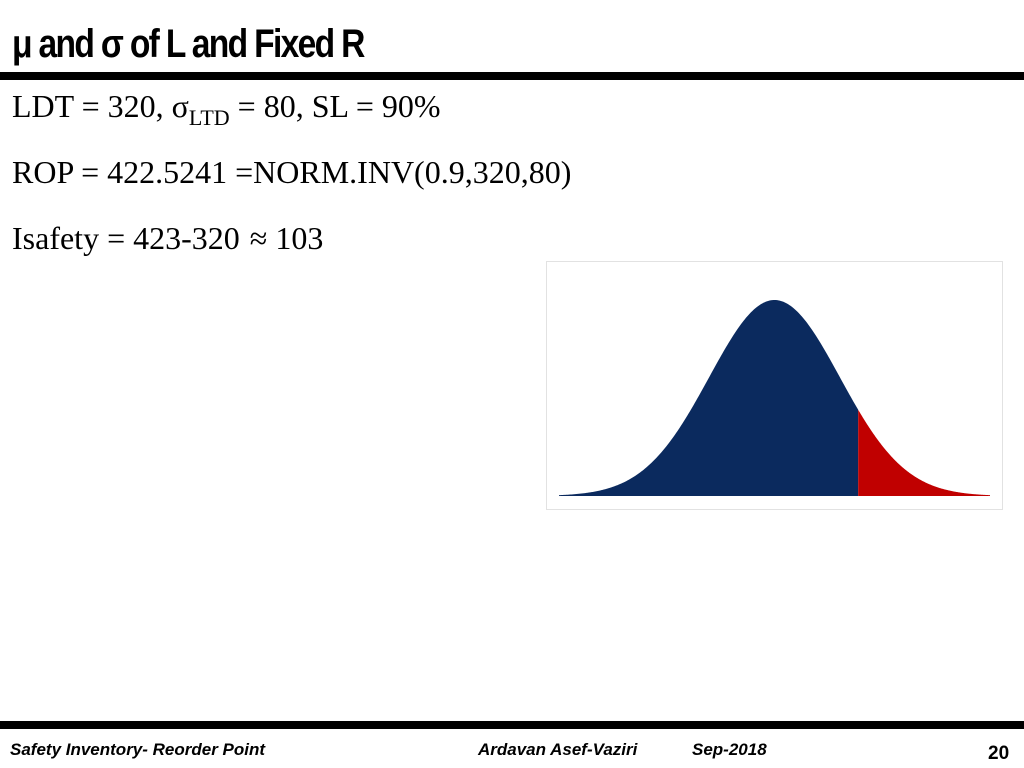 This screenshot has height=768, width=1024. I want to click on safety-line: Isafety = 423-320 ≈ 103, so click(167, 238).